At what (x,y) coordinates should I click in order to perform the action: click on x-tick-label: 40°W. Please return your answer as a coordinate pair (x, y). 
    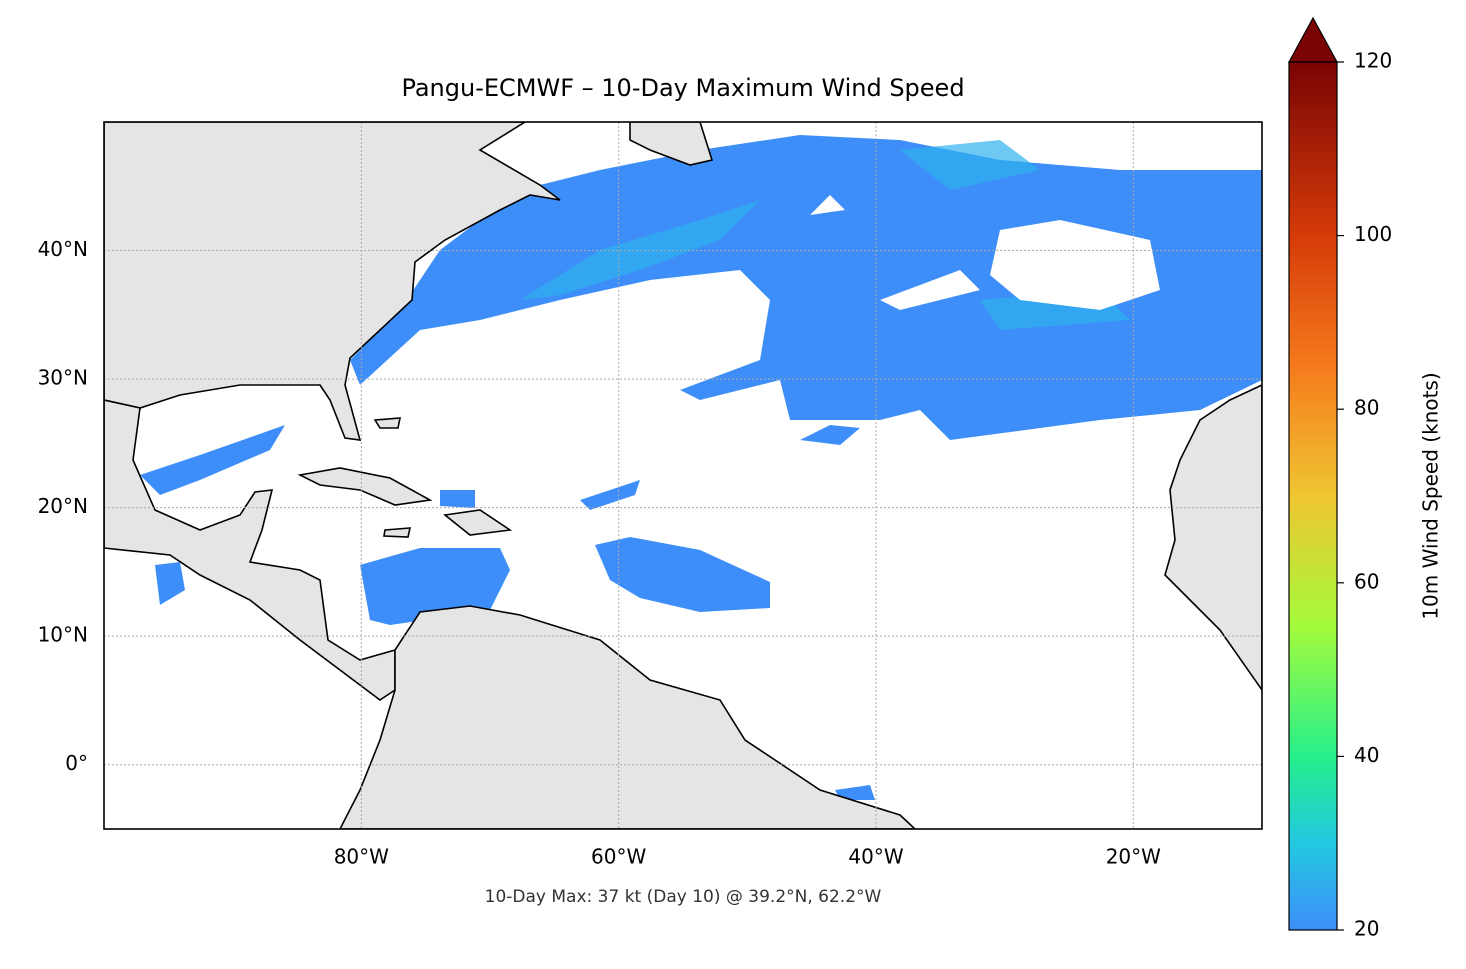
    Looking at the image, I should click on (875, 857).